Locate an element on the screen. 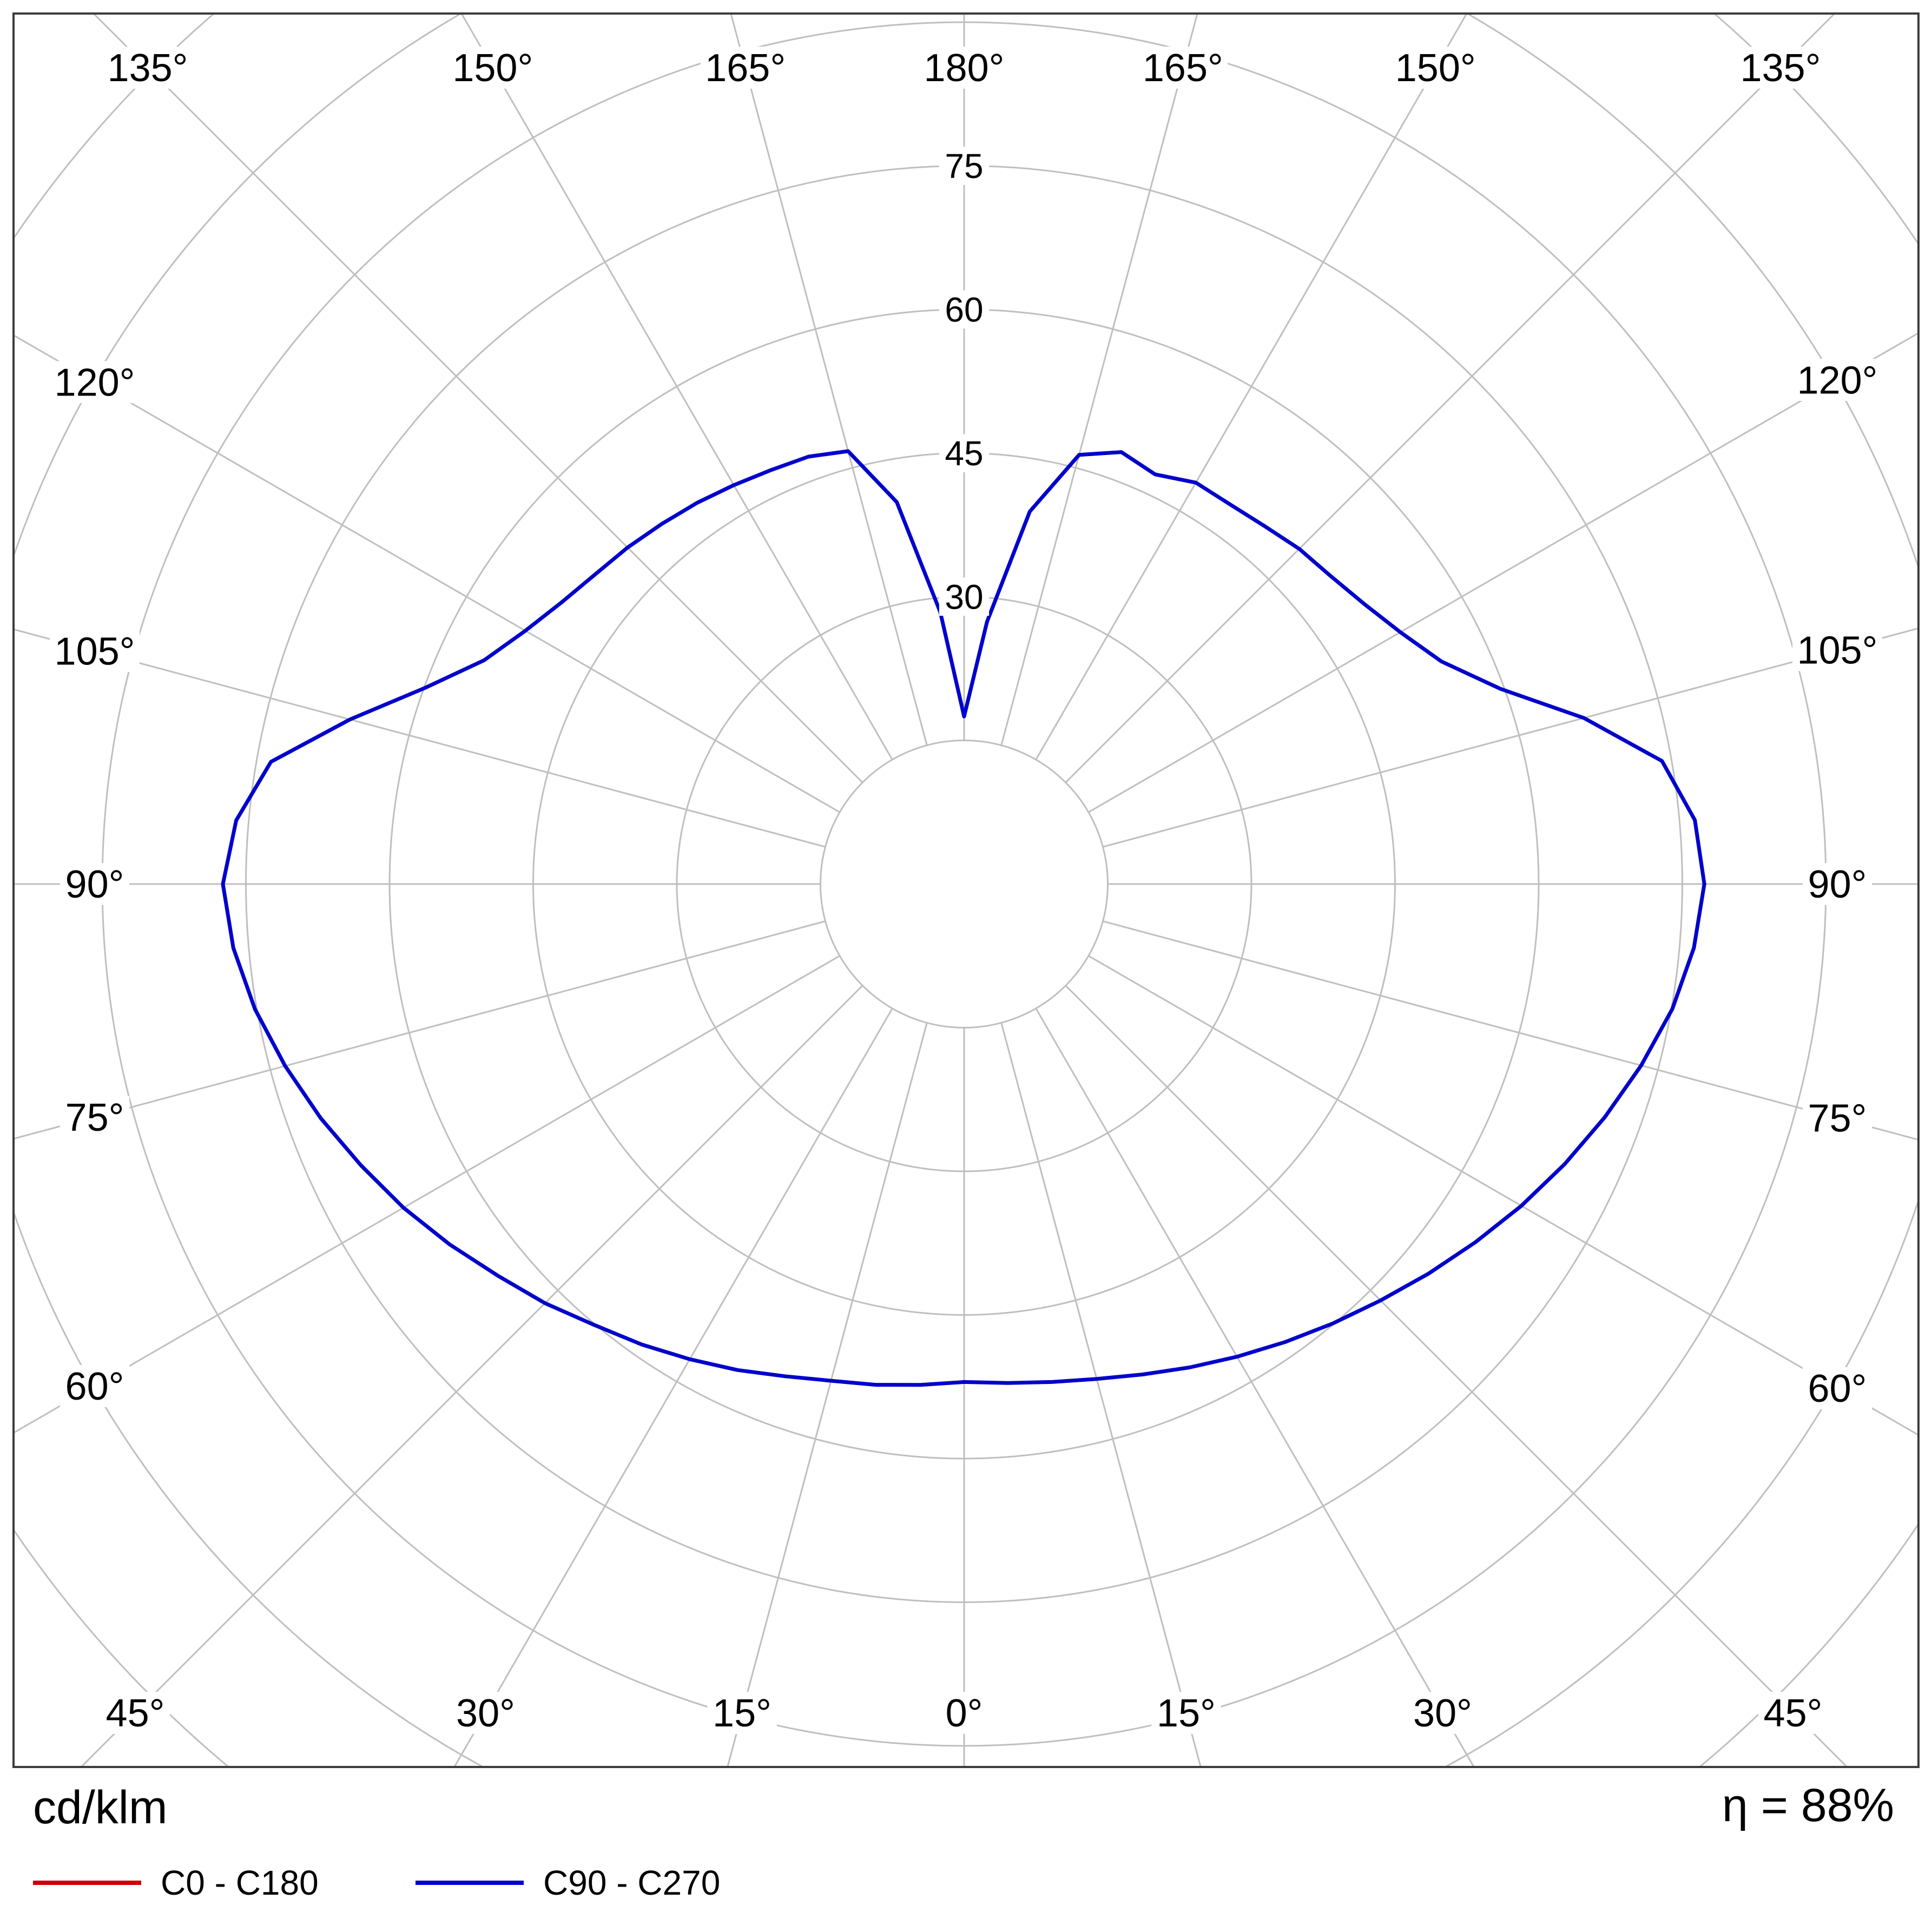  ring-label-60: 60 is located at coordinates (964, 309).